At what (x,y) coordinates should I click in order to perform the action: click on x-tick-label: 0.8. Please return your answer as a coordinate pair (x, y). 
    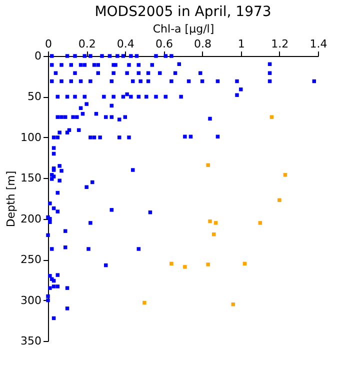
    Looking at the image, I should click on (203, 44).